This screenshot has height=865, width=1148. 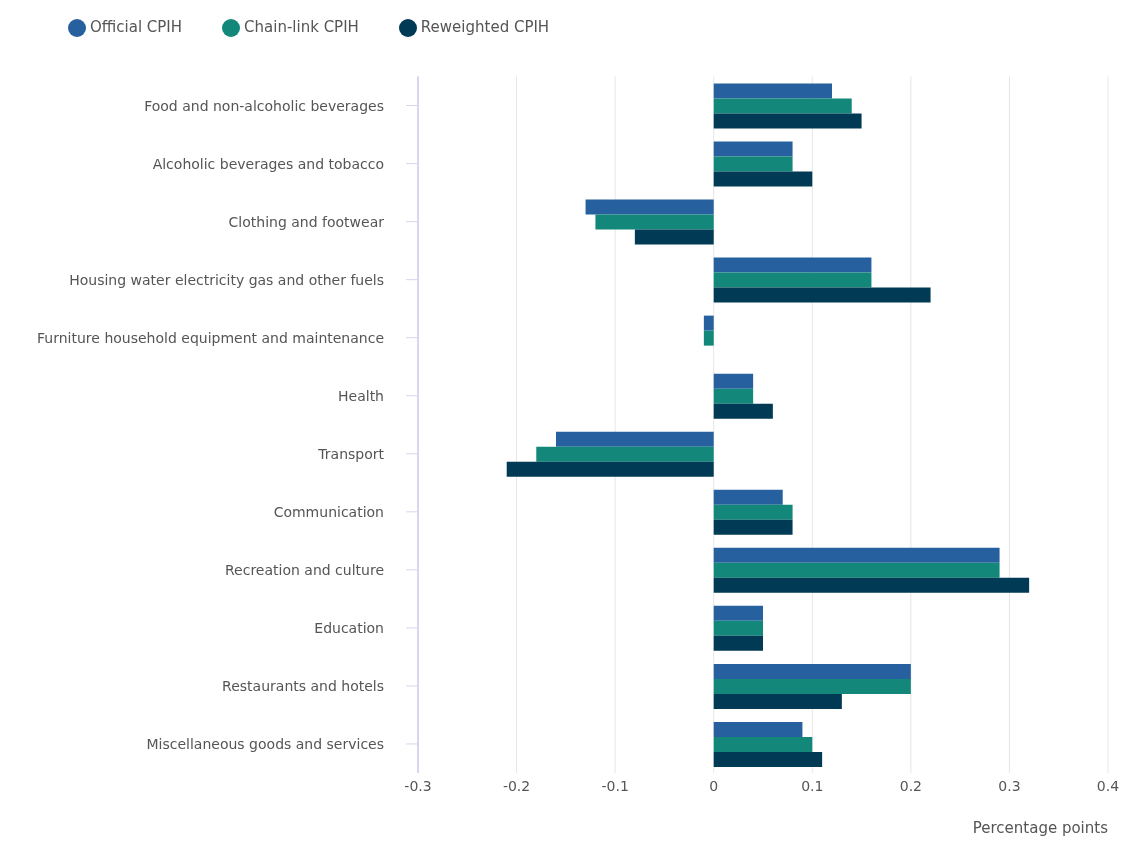 I want to click on legend-label: Chain-link CPIH, so click(x=301, y=27).